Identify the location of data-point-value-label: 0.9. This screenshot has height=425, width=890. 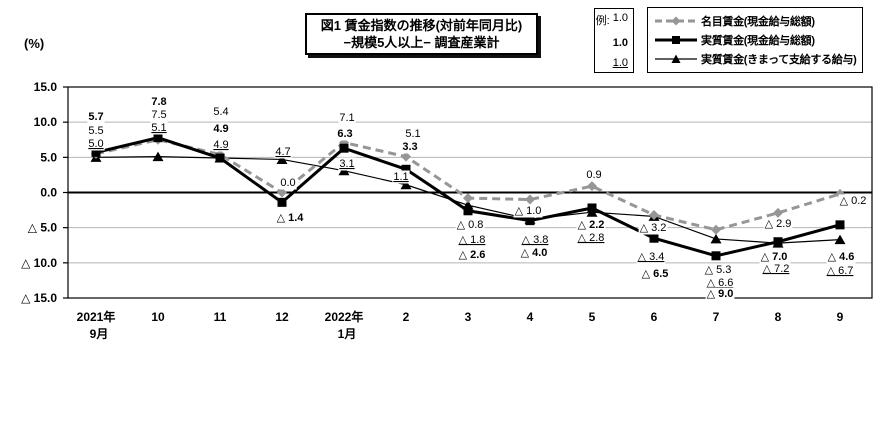
(593, 175).